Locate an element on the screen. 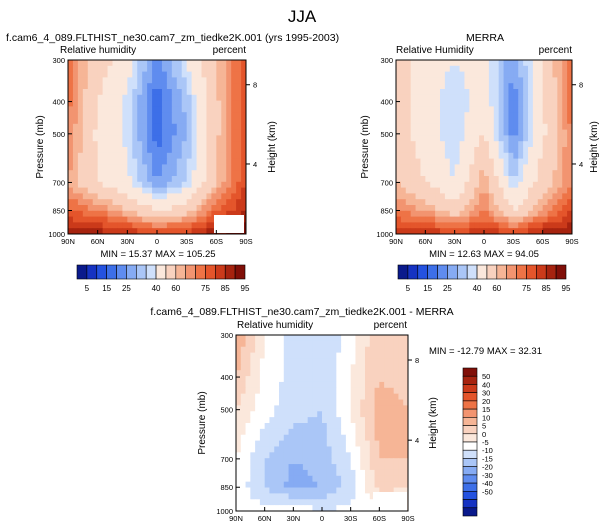 Image resolution: width=604 pixels, height=530 pixels. colorbar-label: -15 is located at coordinates (487, 458).